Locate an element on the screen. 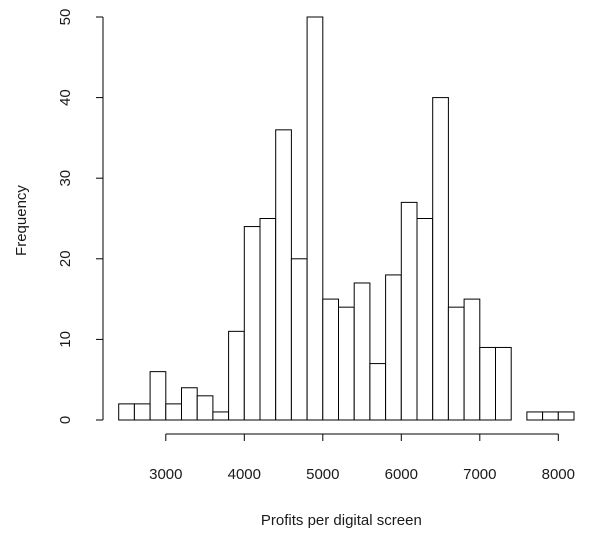 The height and width of the screenshot is (533, 598). x-tick-label: 5000 is located at coordinates (322, 474).